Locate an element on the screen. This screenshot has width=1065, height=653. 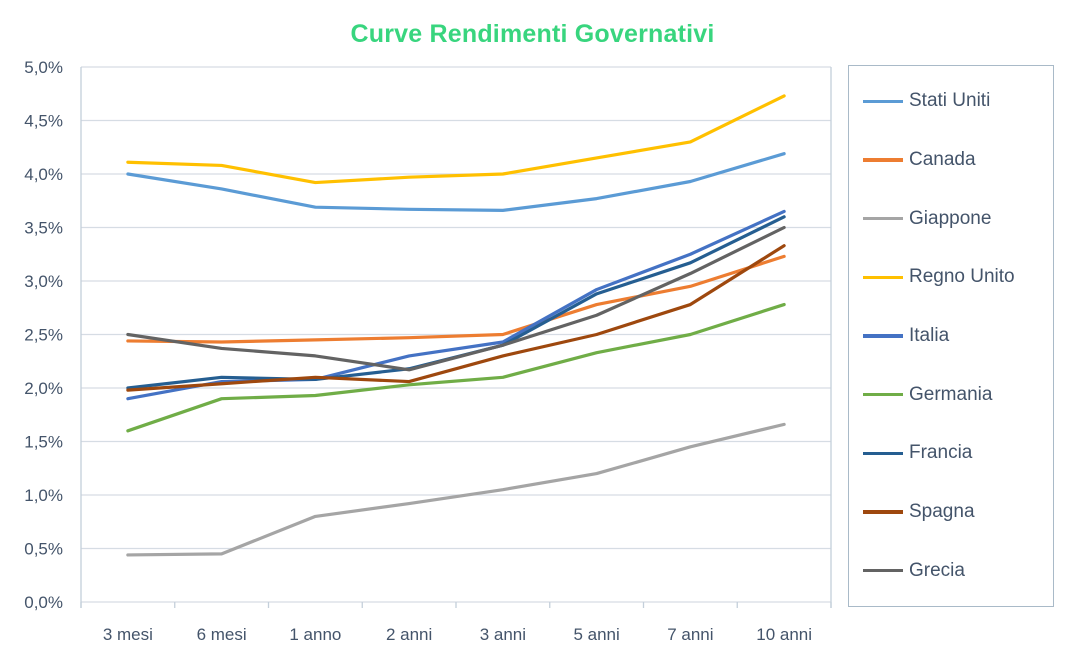
y-axis-tick-label: 3,5% is located at coordinates (43, 228).